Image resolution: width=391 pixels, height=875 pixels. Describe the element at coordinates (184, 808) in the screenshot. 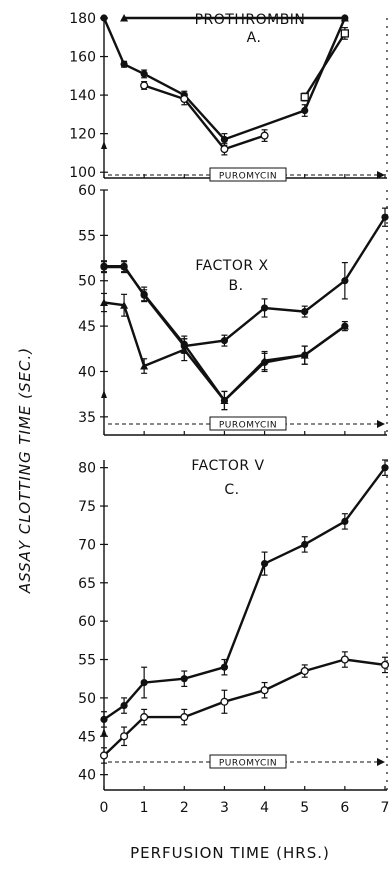

I see `x-tick-label: 2` at that location.